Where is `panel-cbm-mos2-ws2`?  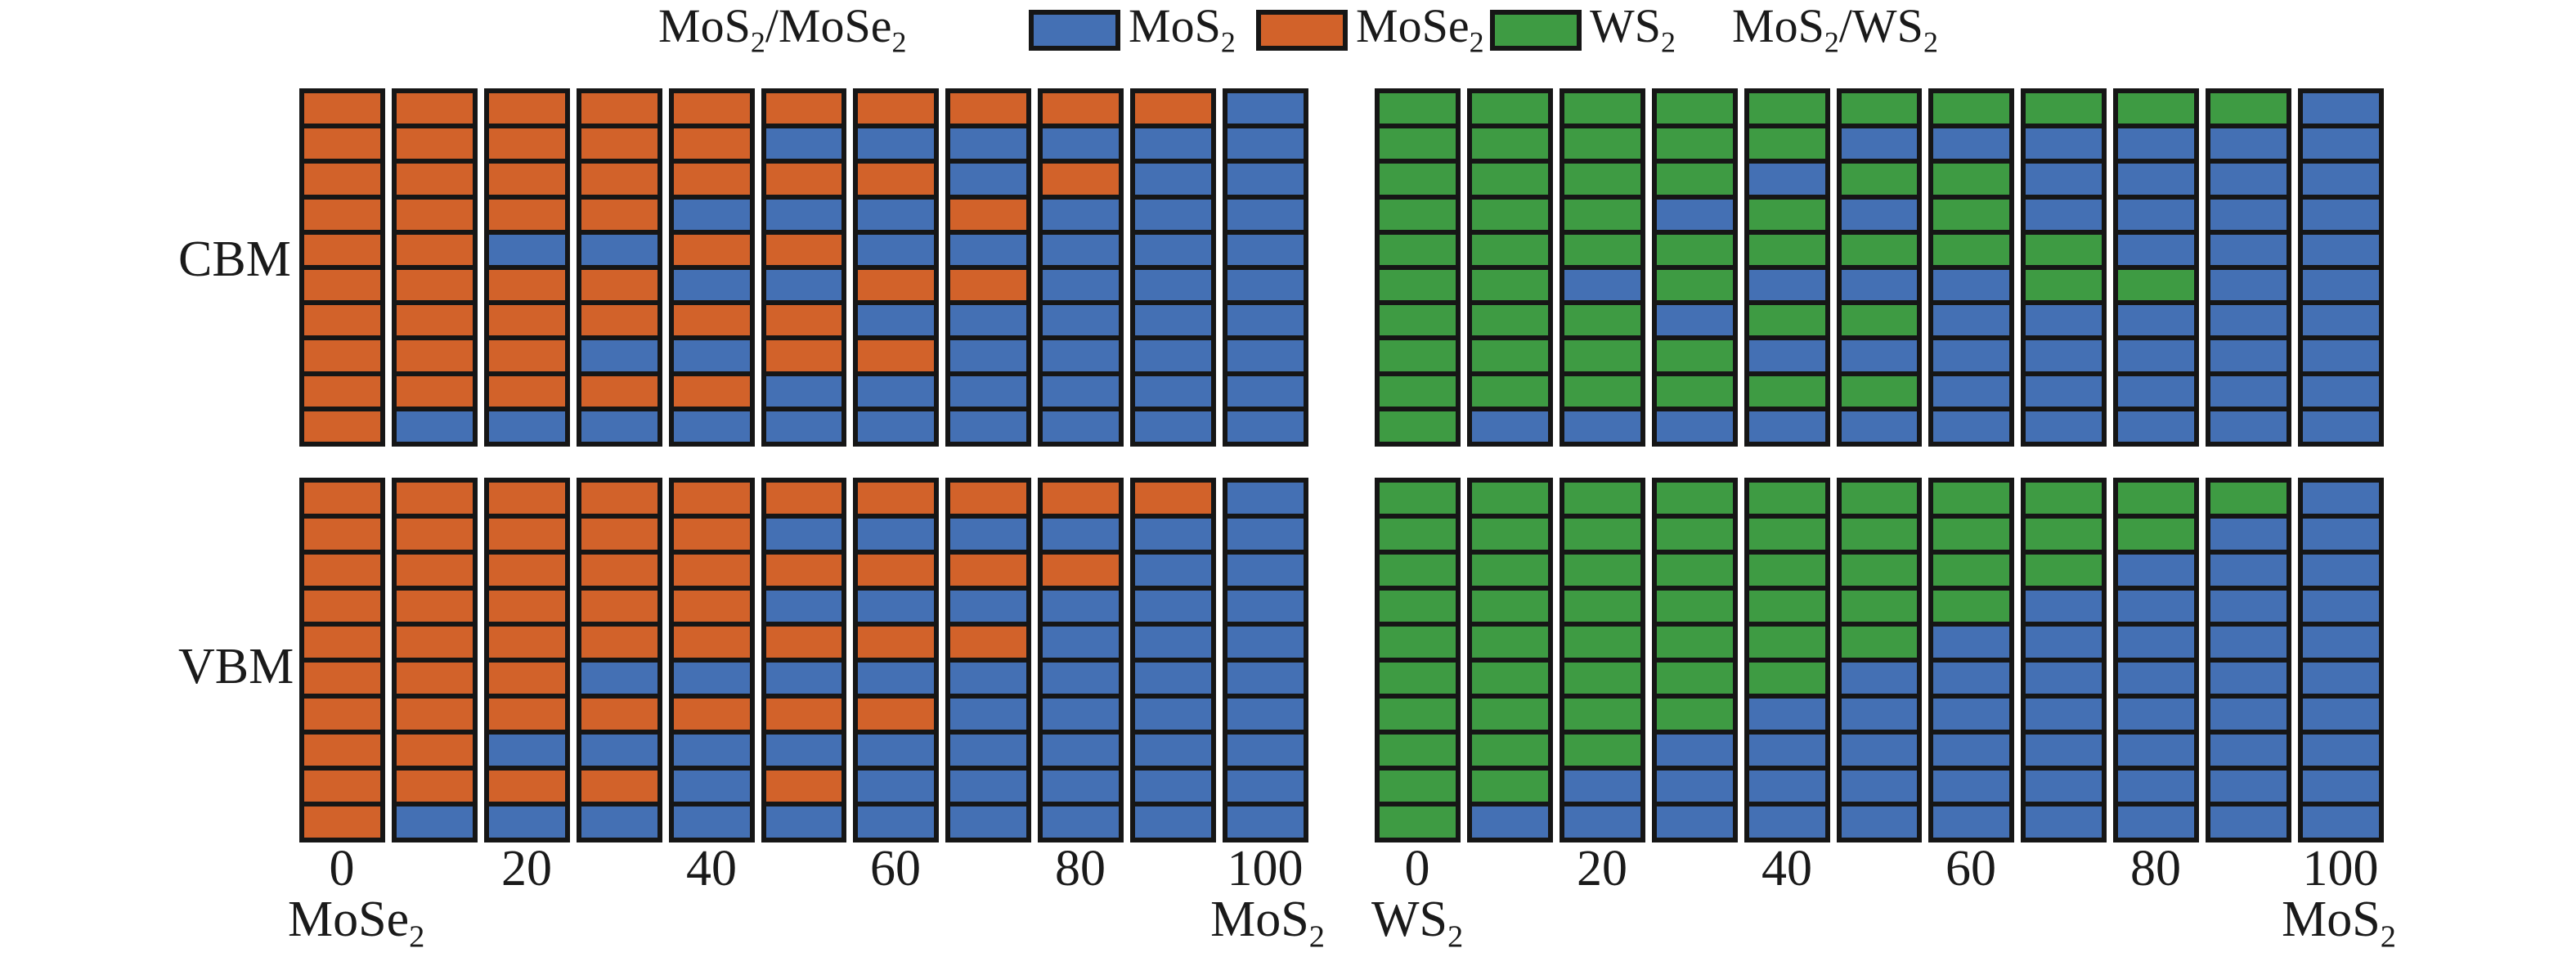 panel-cbm-mos2-ws2 is located at coordinates (1879, 267).